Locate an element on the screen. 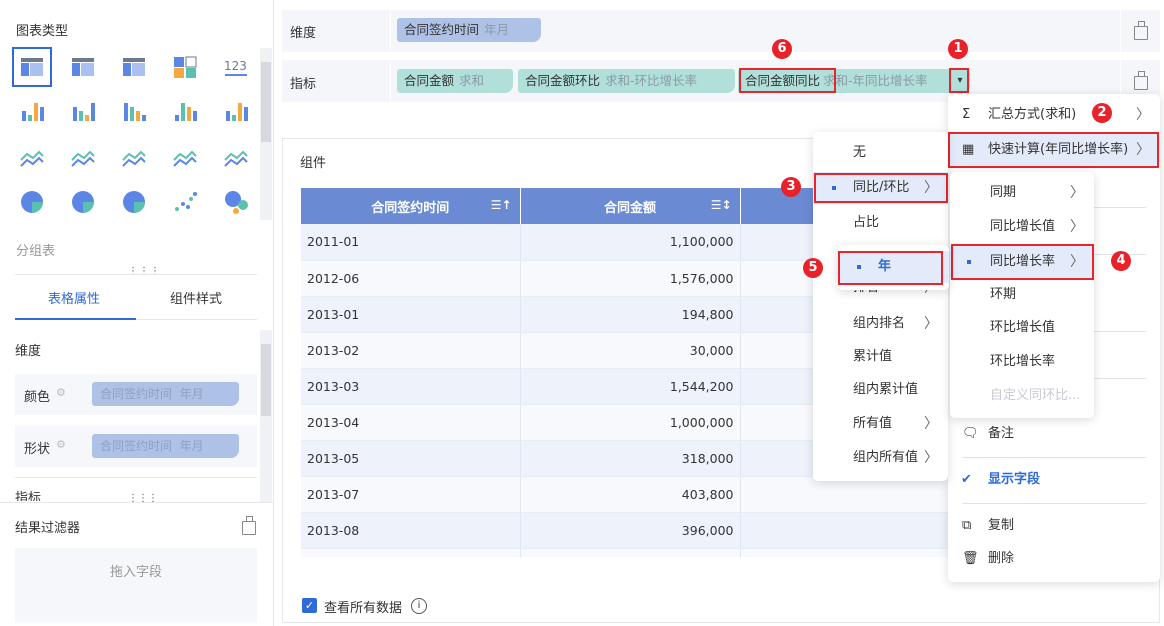 Image resolution: width=1164 pixels, height=626 pixels. area-chart-icon is located at coordinates (185, 157).